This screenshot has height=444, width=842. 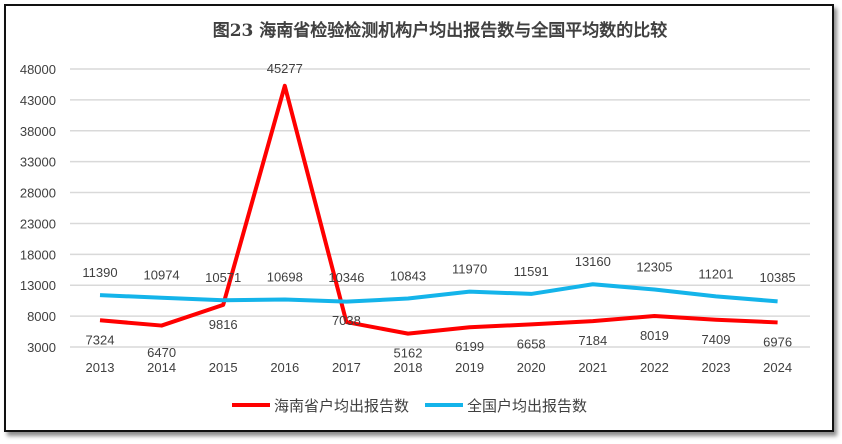 What do you see at coordinates (716, 367) in the screenshot?
I see `x-tick-label: 2023` at bounding box center [716, 367].